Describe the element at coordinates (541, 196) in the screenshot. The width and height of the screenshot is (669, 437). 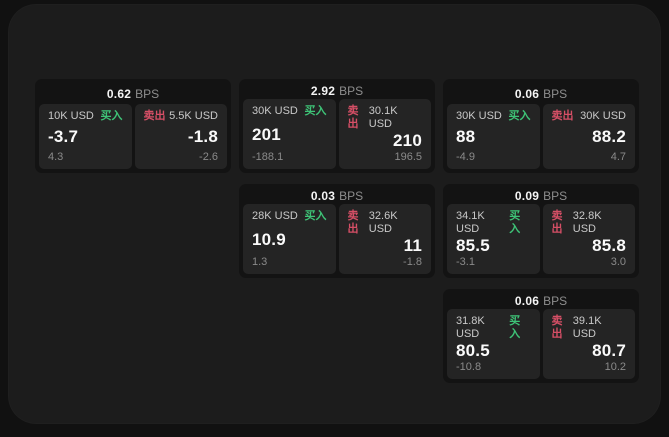
I see `spread-header: 0.09 BPS` at that location.